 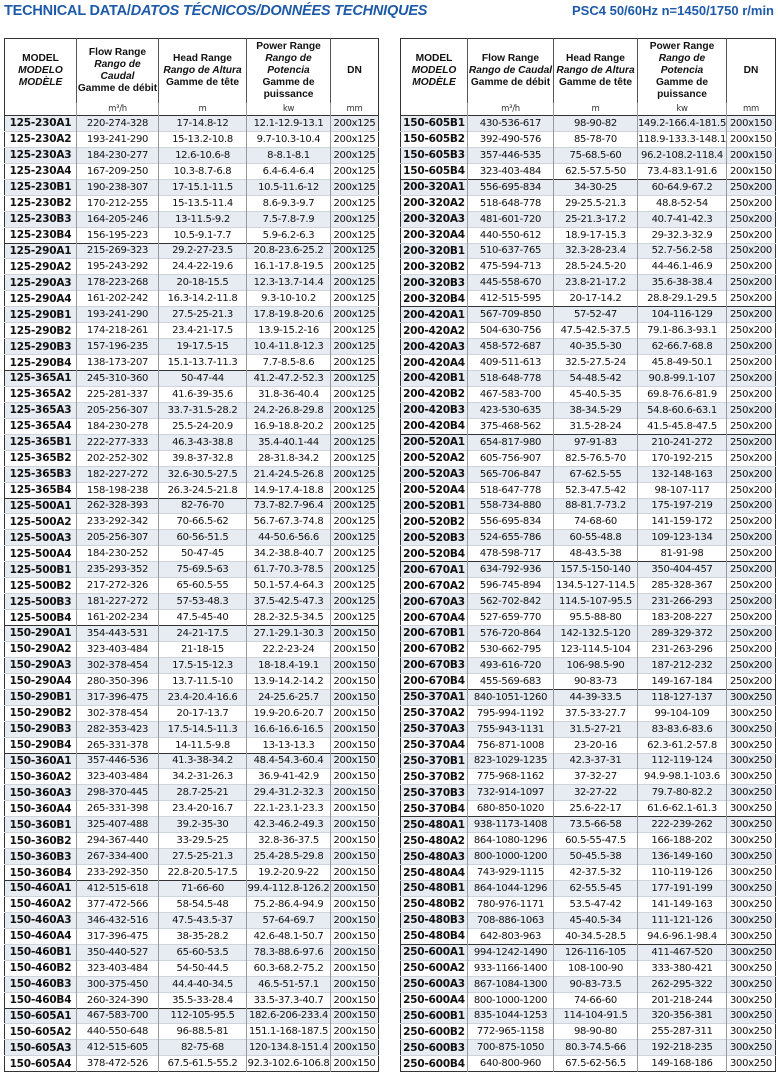 What do you see at coordinates (510, 505) in the screenshot?
I see `cell-flow-range: 558-734-880` at bounding box center [510, 505].